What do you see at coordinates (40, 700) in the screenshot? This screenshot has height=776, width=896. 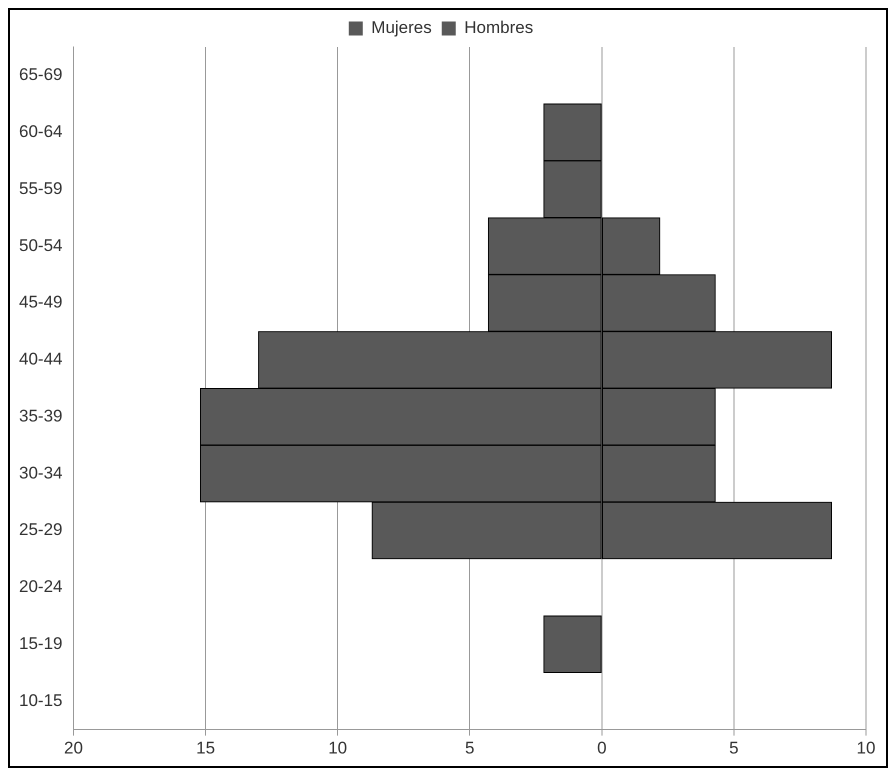 I see `y-tick-label: 10-15` at bounding box center [40, 700].